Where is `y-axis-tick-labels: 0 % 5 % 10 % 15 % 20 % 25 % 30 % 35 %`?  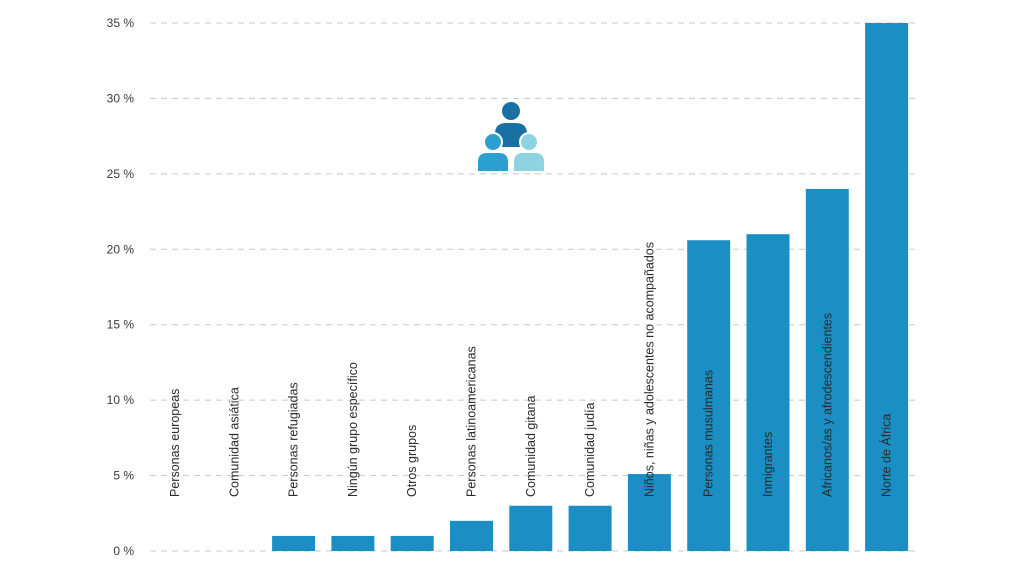
y-axis-tick-labels: 0 % 5 % 10 % 15 % 20 % 25 % 30 % 35 % is located at coordinates (121, 287).